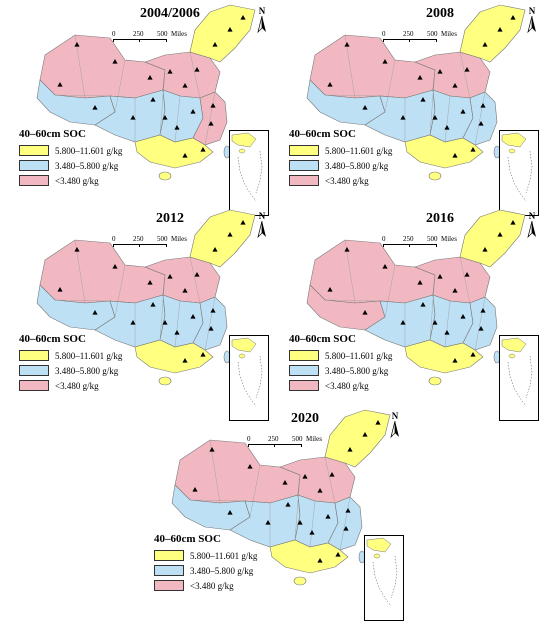 This screenshot has height=625, width=550. What do you see at coordinates (102, 66) in the screenshot?
I see `region-west` at bounding box center [102, 66].